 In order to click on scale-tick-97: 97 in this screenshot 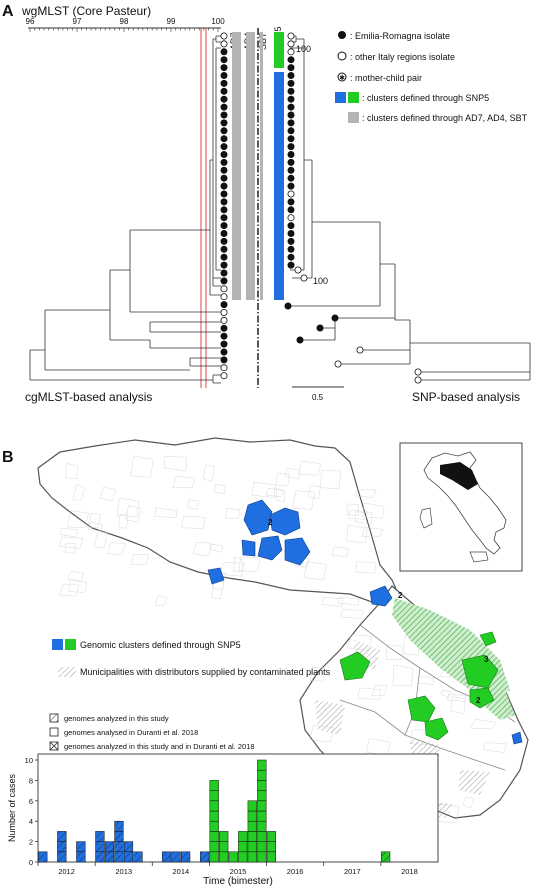, I will do `click(77, 21)`.